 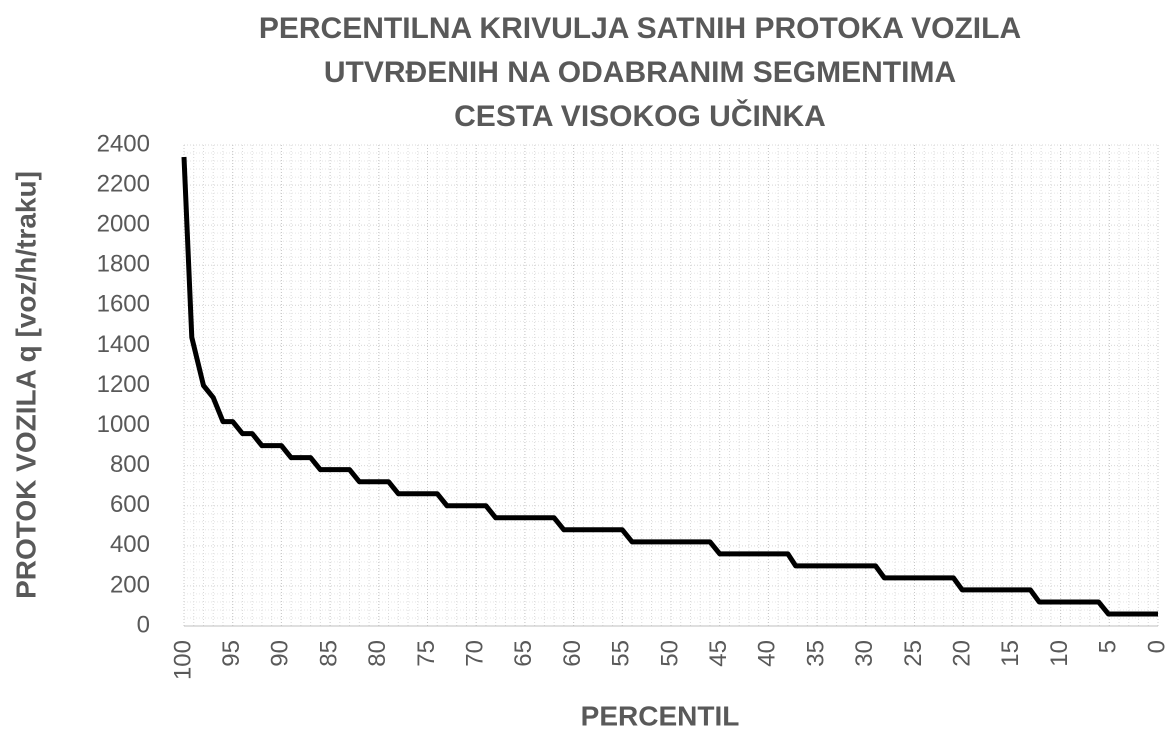 What do you see at coordinates (767, 653) in the screenshot?
I see `x-tick-label: 40` at bounding box center [767, 653].